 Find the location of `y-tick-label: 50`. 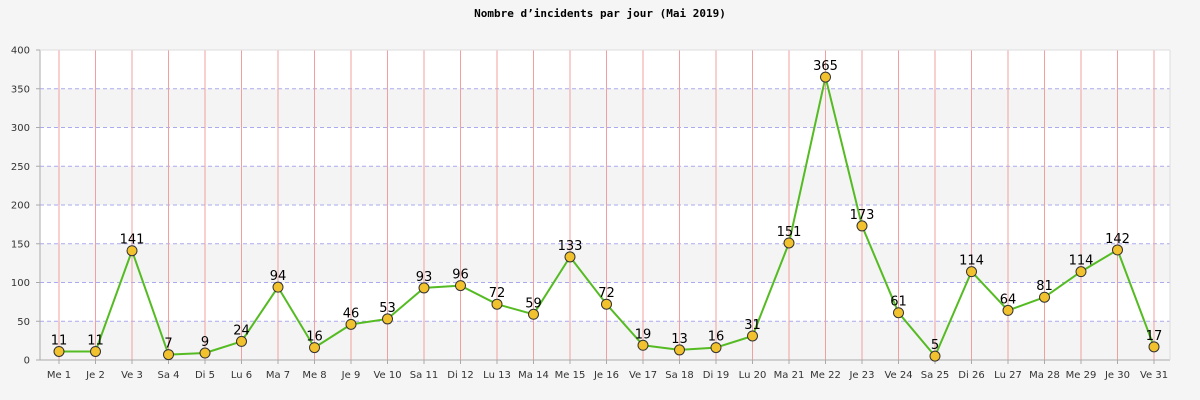

y-tick-label: 50 is located at coordinates (23, 322).